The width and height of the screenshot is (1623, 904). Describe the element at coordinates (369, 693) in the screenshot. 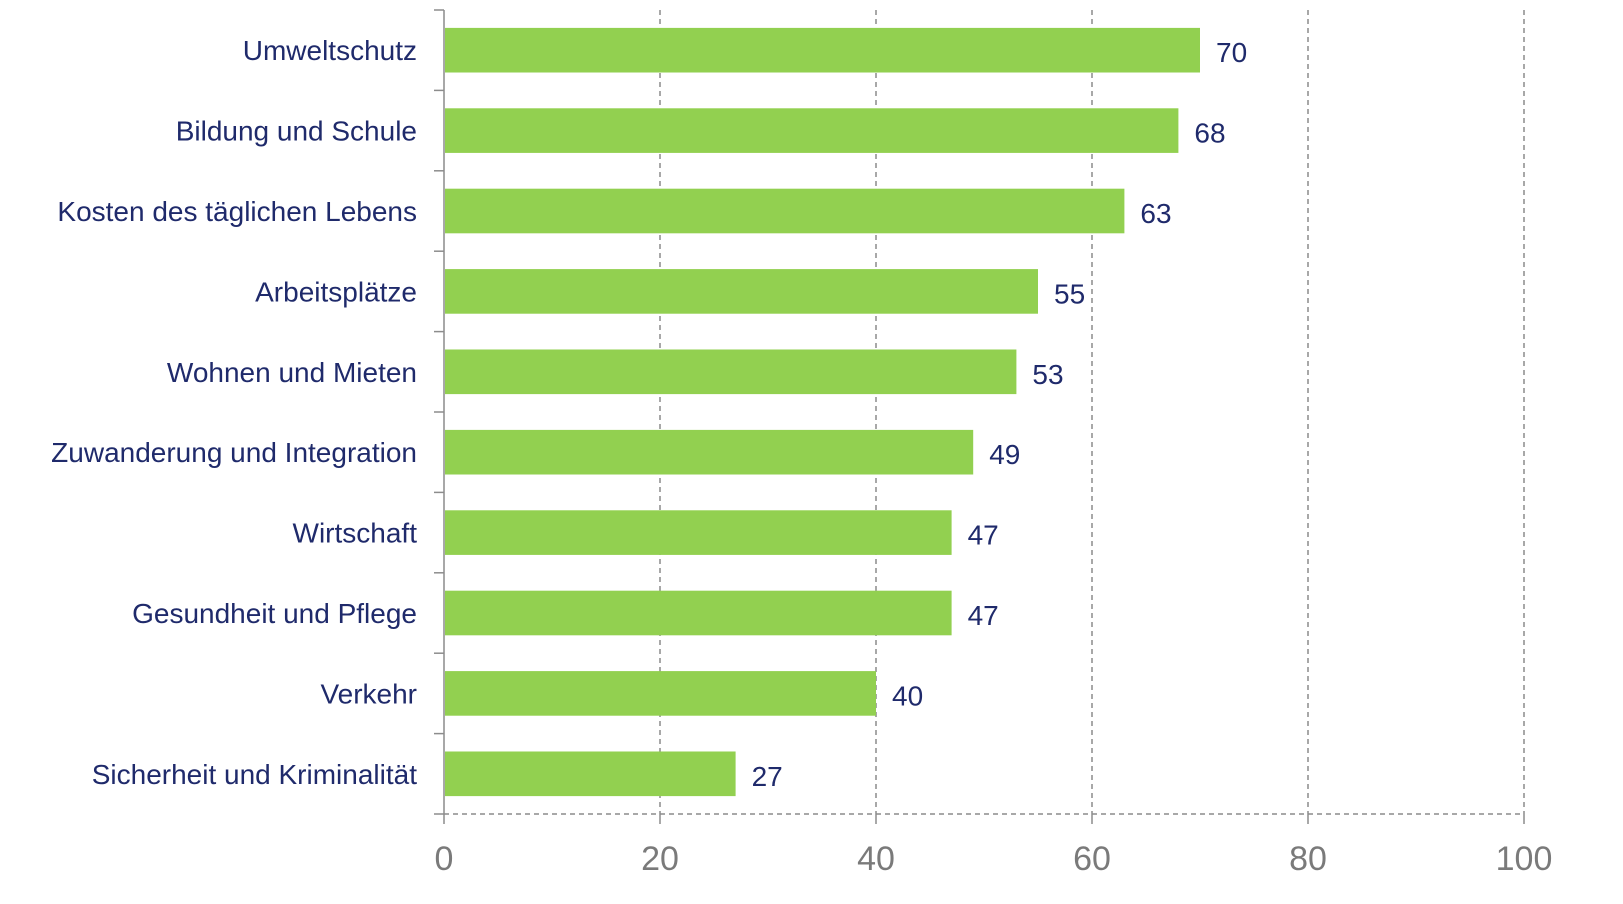

I see `category-label: Verkehr` at that location.